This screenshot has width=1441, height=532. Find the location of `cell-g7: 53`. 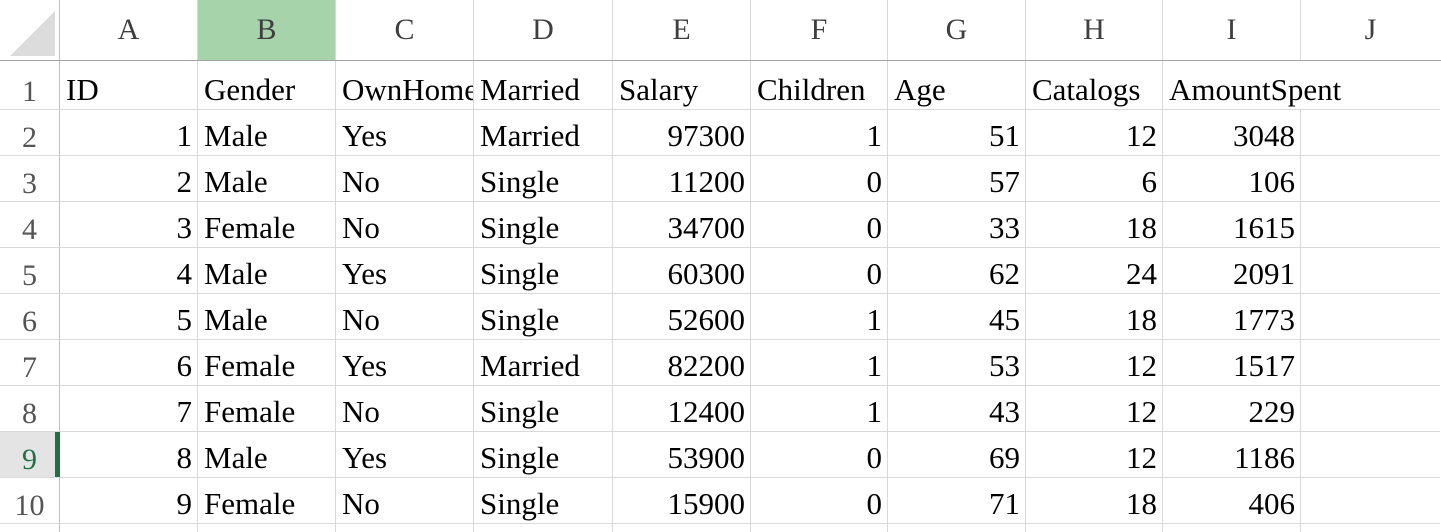

cell-g7: 53 is located at coordinates (957, 363).